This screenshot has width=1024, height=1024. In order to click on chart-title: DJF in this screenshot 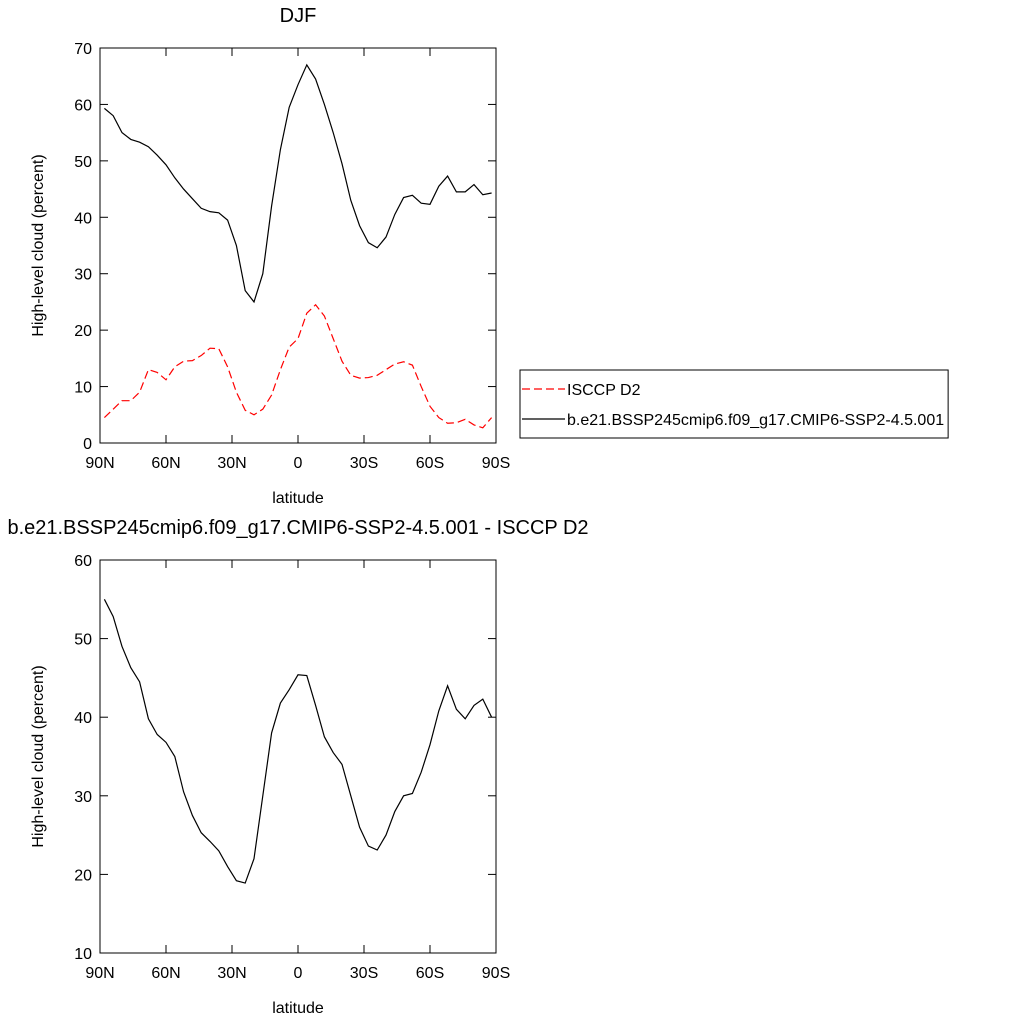, I will do `click(298, 16)`.